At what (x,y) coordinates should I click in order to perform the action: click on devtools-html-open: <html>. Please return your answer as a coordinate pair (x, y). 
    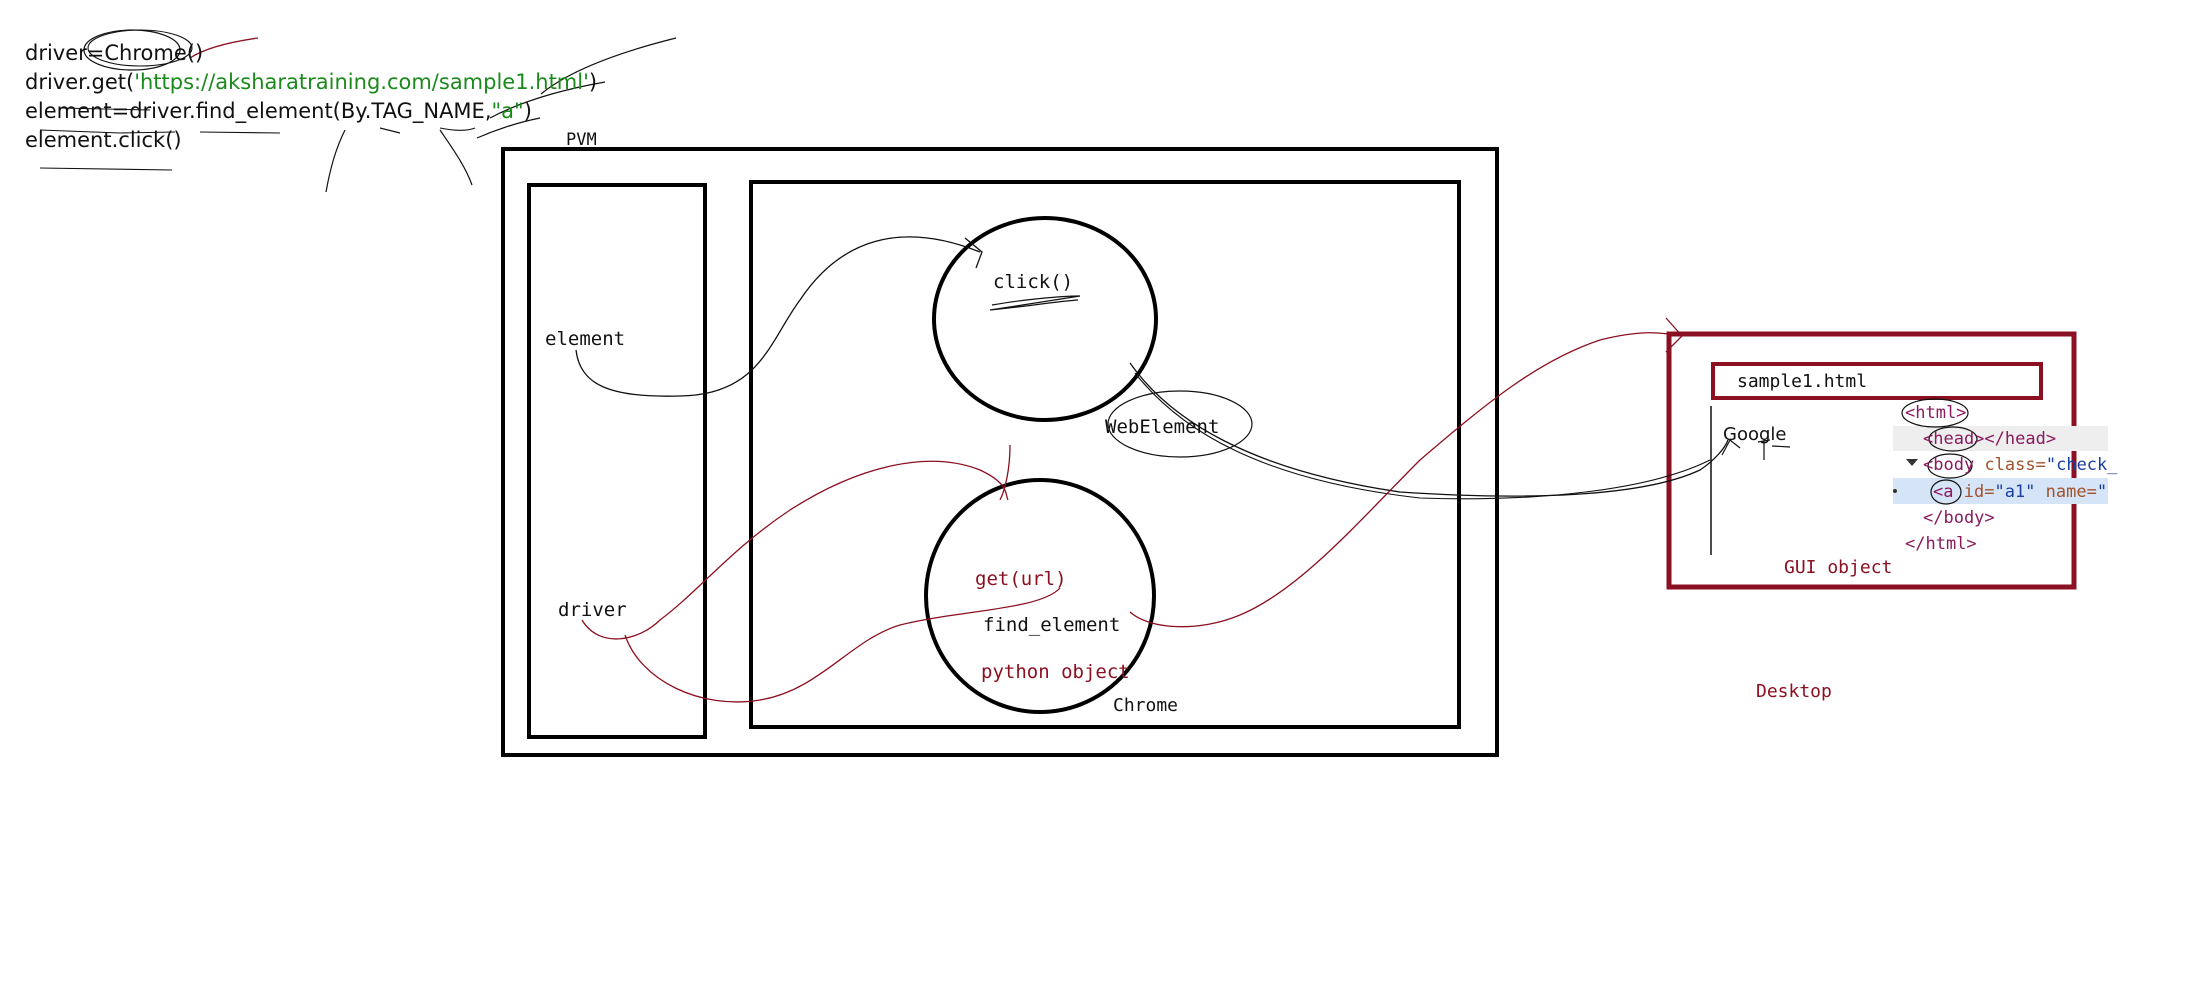
    Looking at the image, I should click on (1936, 413).